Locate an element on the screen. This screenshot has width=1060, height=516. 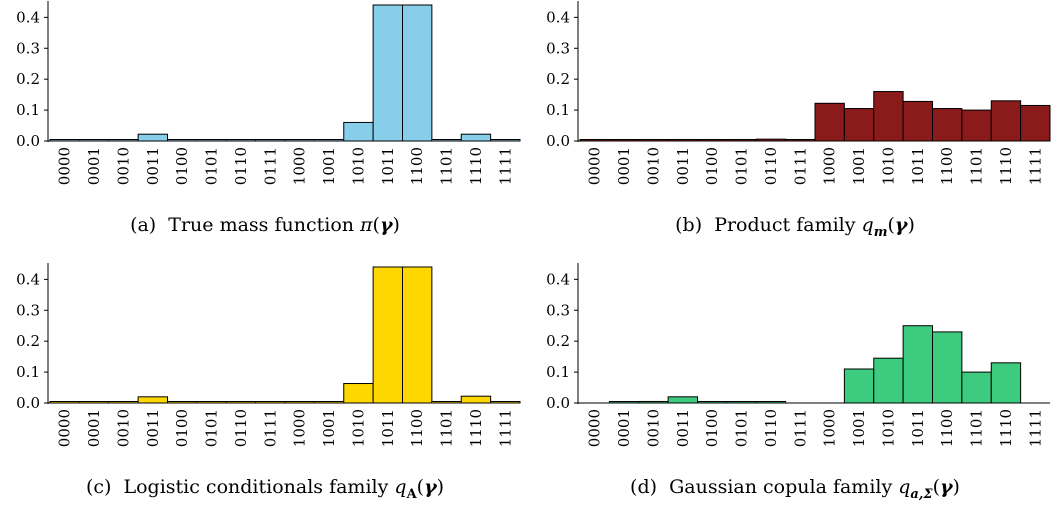
caption-d: (d) Gaussian copula family qa,Σ(γ) is located at coordinates (795, 489).